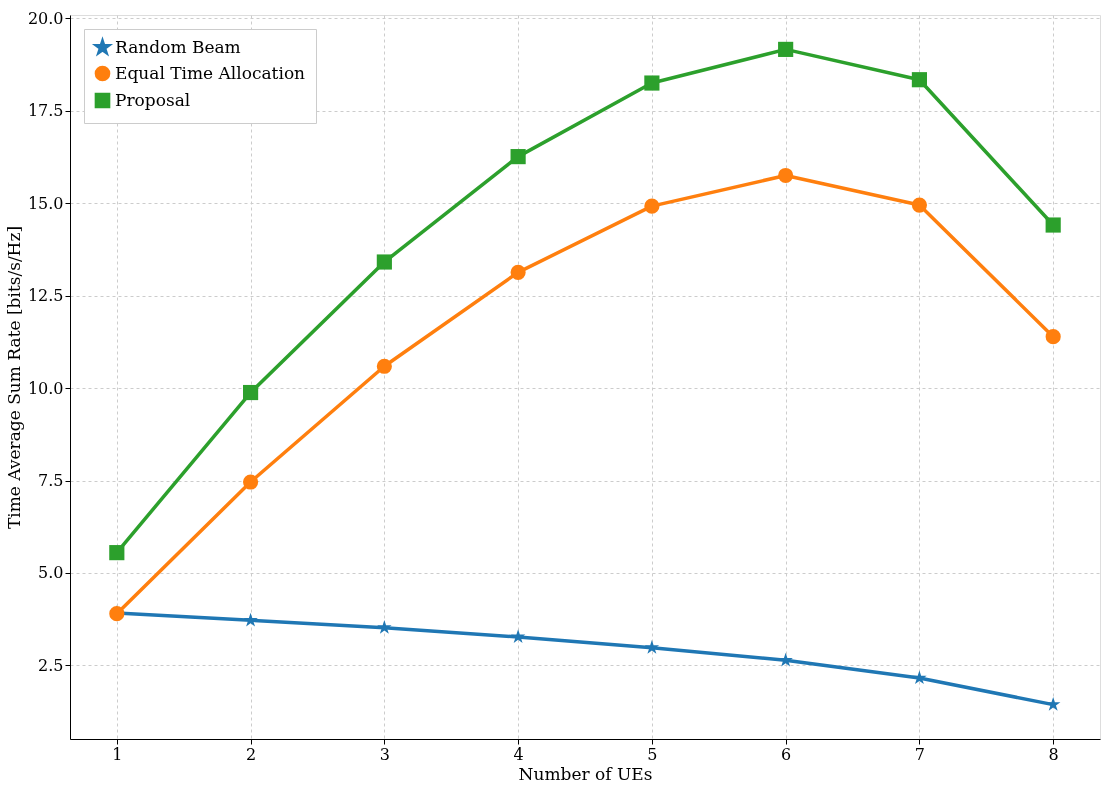  Describe the element at coordinates (117, 754) in the screenshot. I see `x-tick-label: 1` at that location.